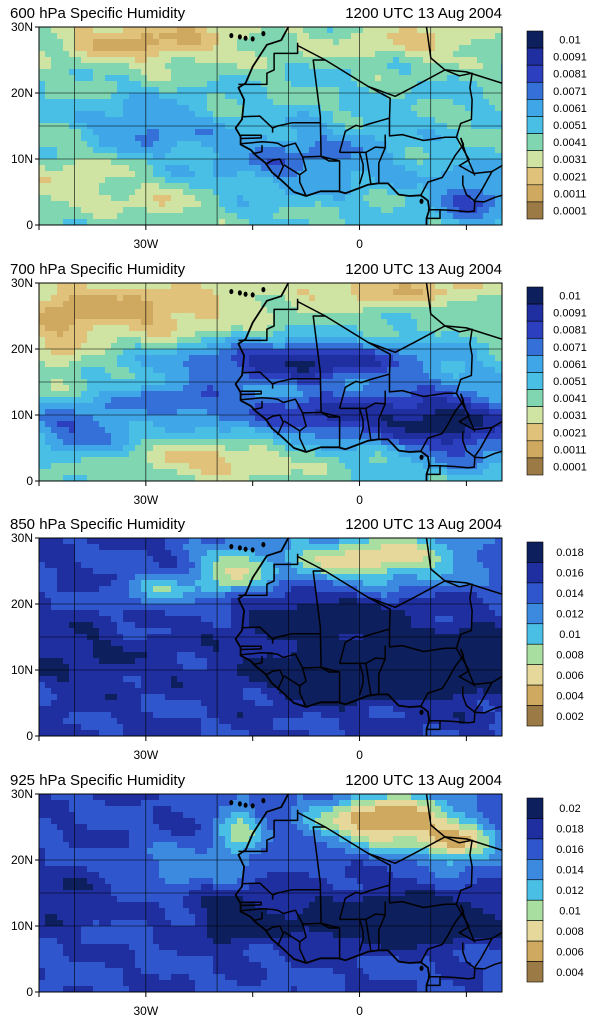 This screenshot has height=1025, width=600. What do you see at coordinates (570, 433) in the screenshot?
I see `colorbar-label: 0.0021` at bounding box center [570, 433].